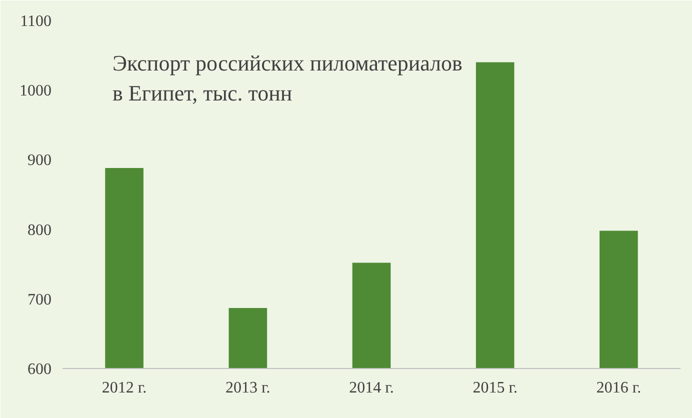 The width and height of the screenshot is (692, 418). Describe the element at coordinates (495, 388) in the screenshot. I see `x-tick-label: 2015 г.` at that location.